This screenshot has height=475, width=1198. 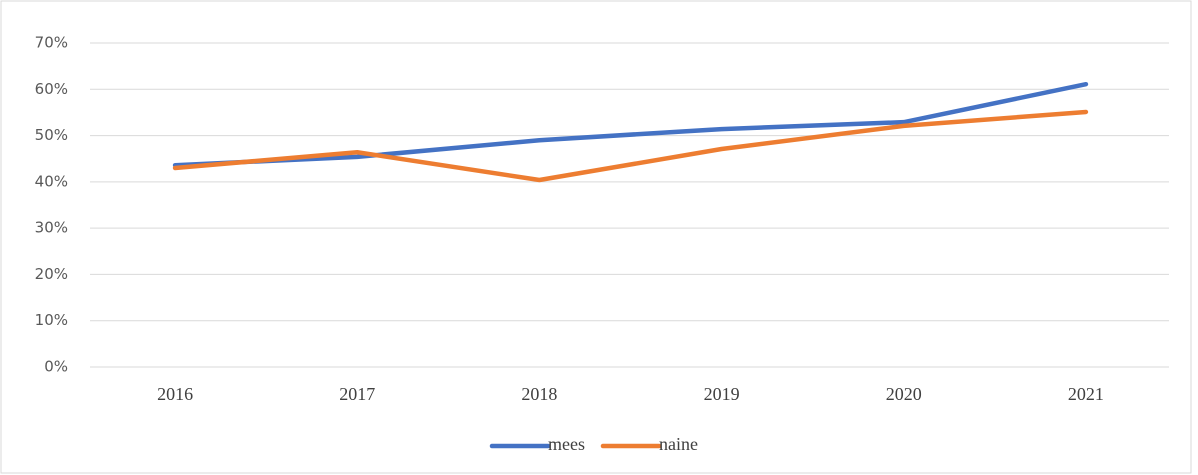 What do you see at coordinates (51, 43) in the screenshot?
I see `y-tick-label: 70%` at bounding box center [51, 43].